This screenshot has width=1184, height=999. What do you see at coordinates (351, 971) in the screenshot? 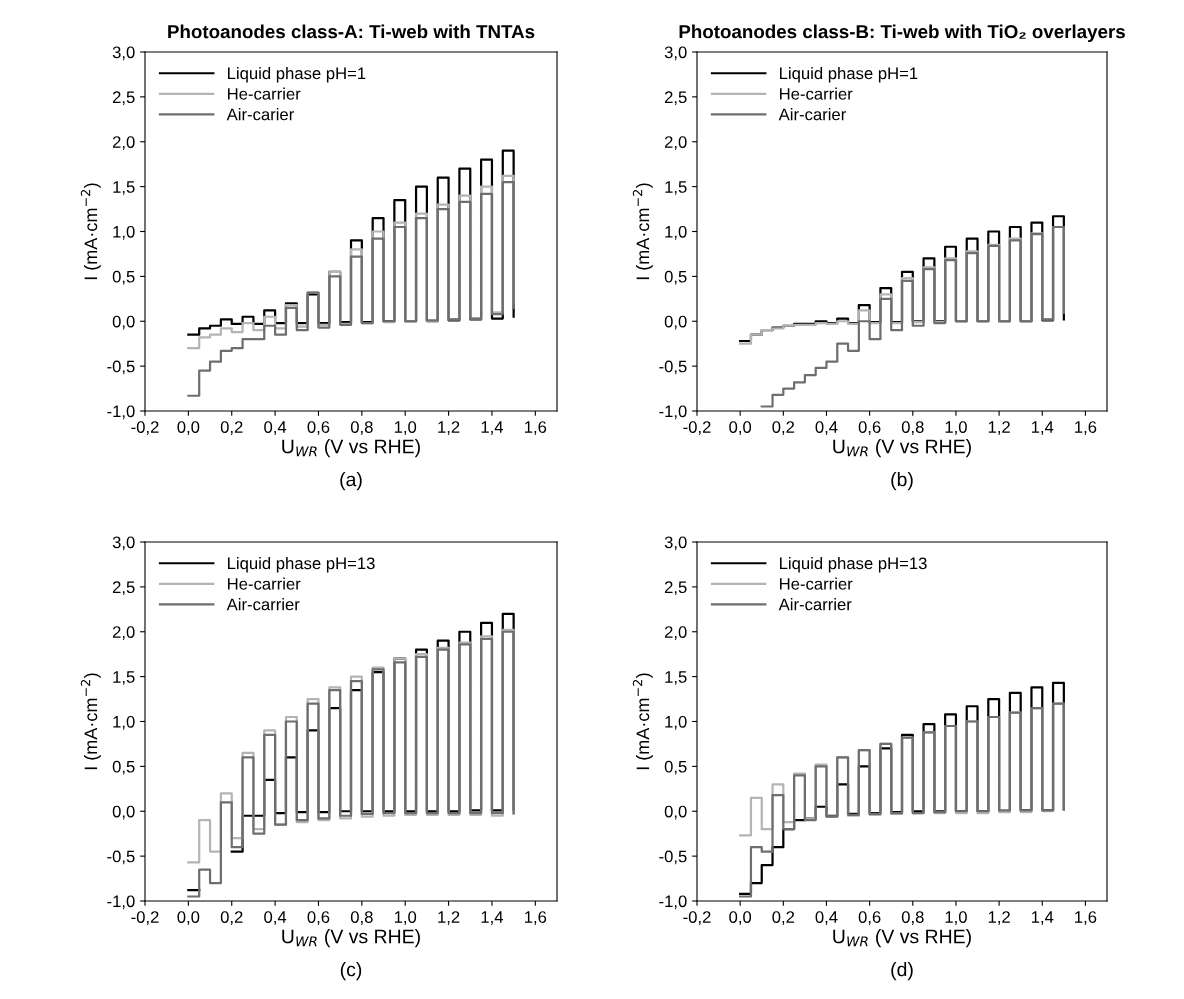
I see `text: (c)` at bounding box center [351, 971].